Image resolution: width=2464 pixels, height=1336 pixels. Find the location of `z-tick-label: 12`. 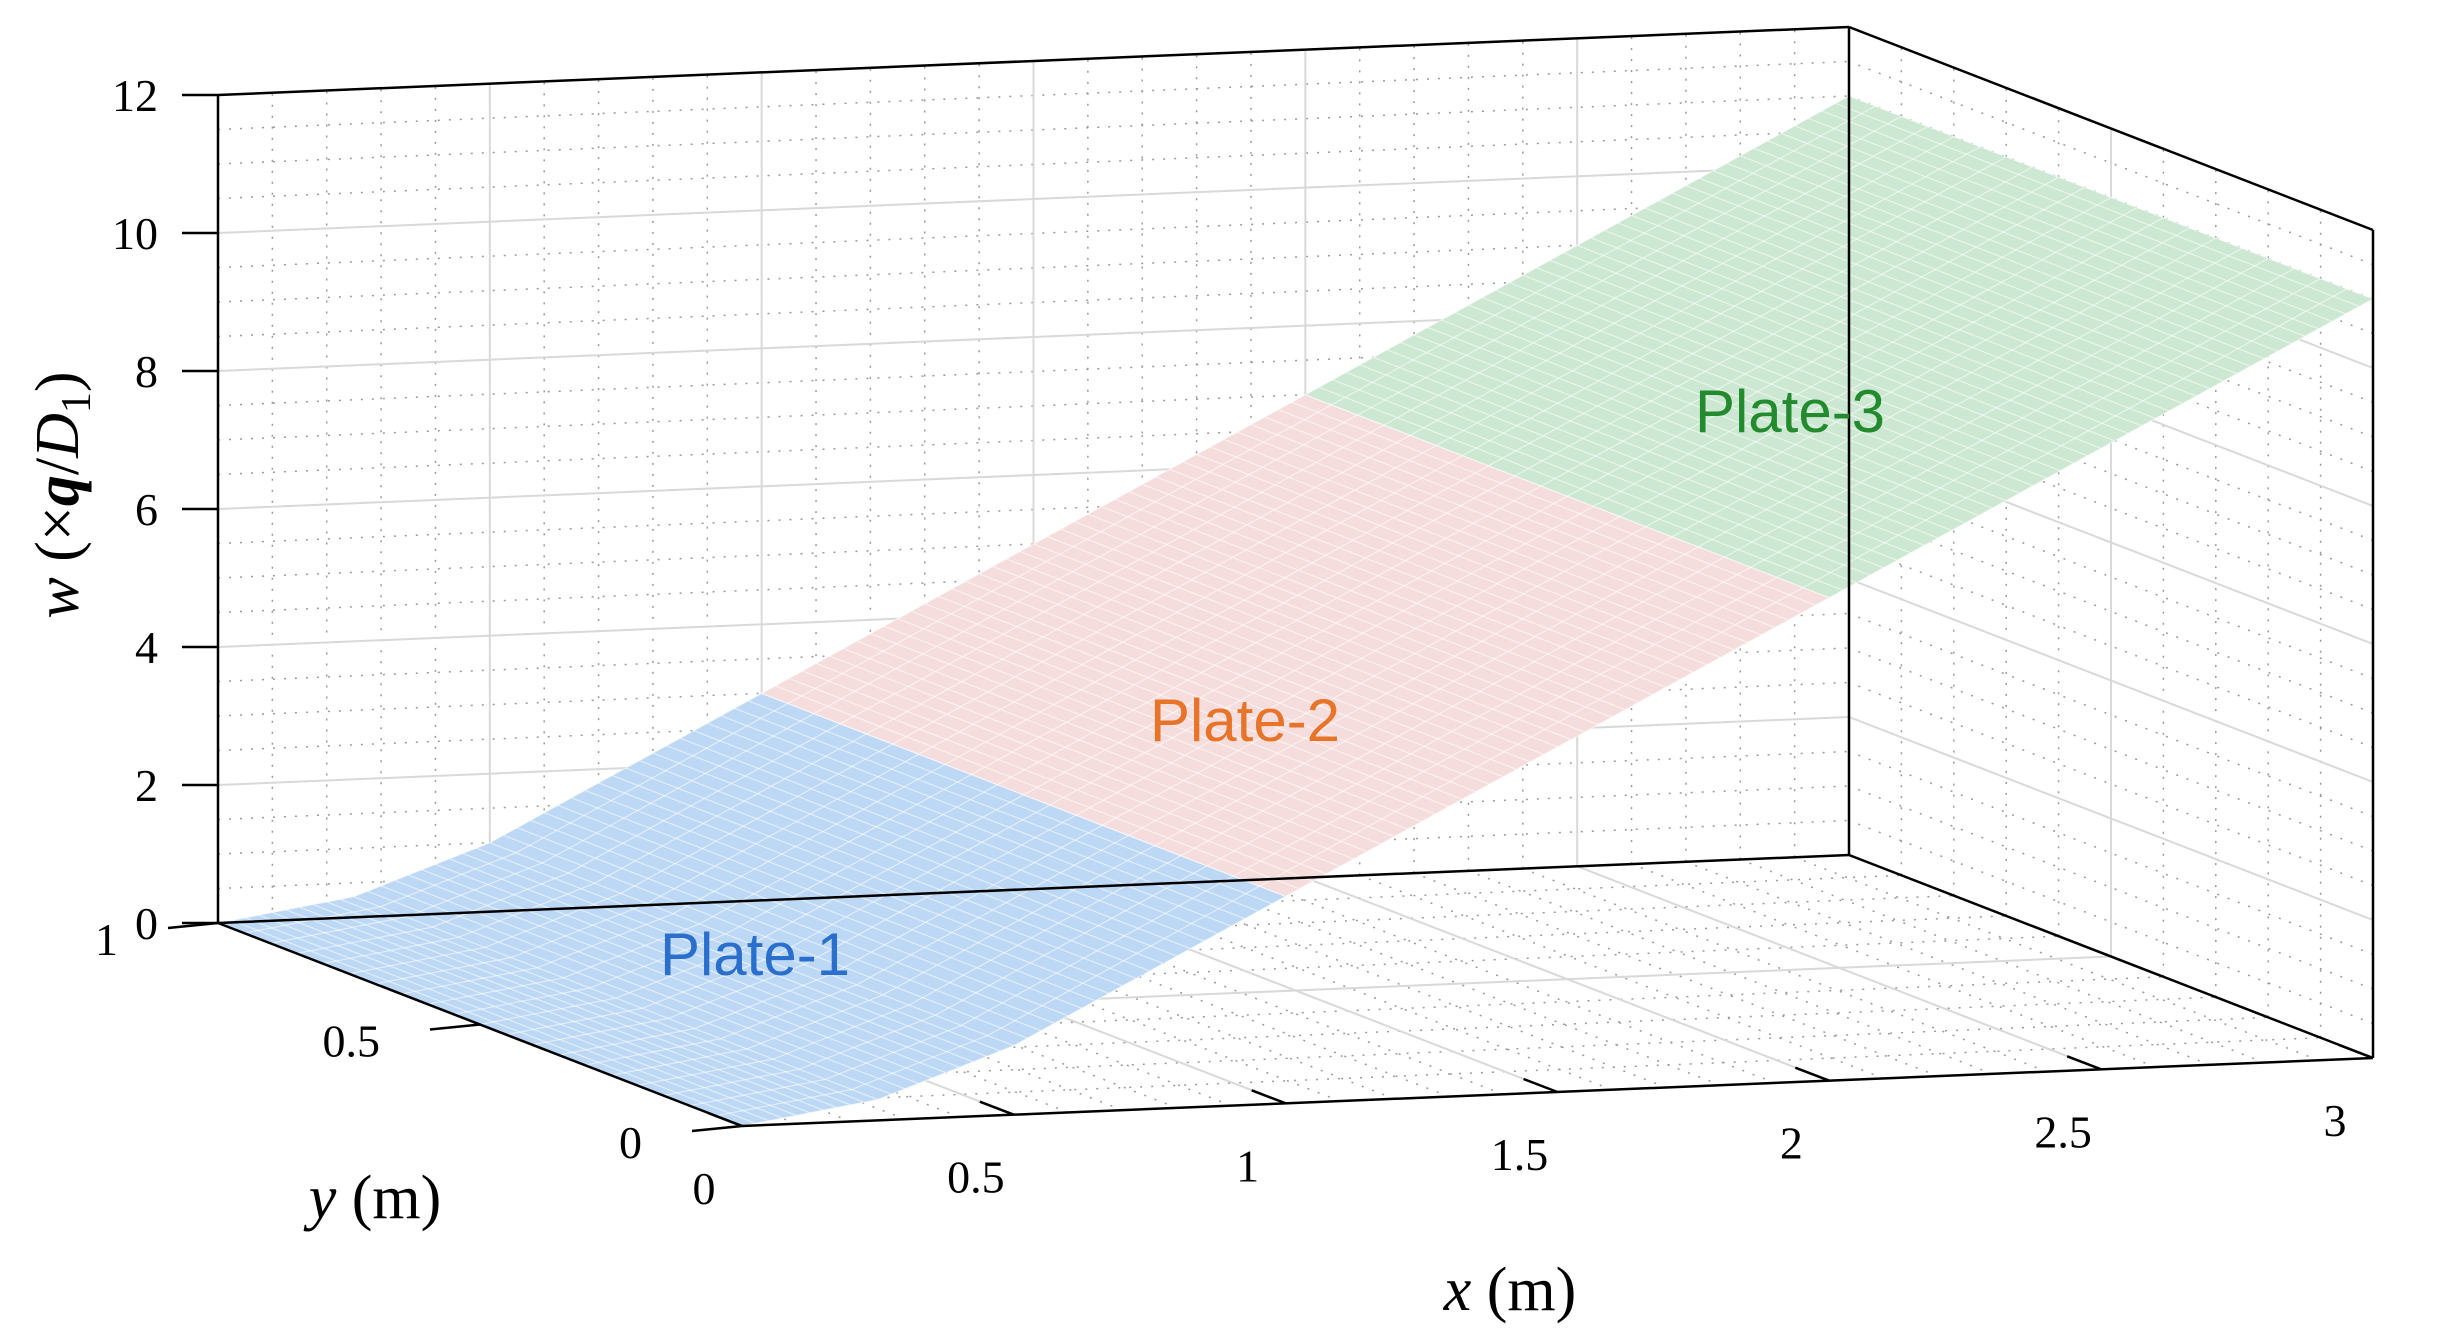

z-tick-label: 12 is located at coordinates (135, 95).